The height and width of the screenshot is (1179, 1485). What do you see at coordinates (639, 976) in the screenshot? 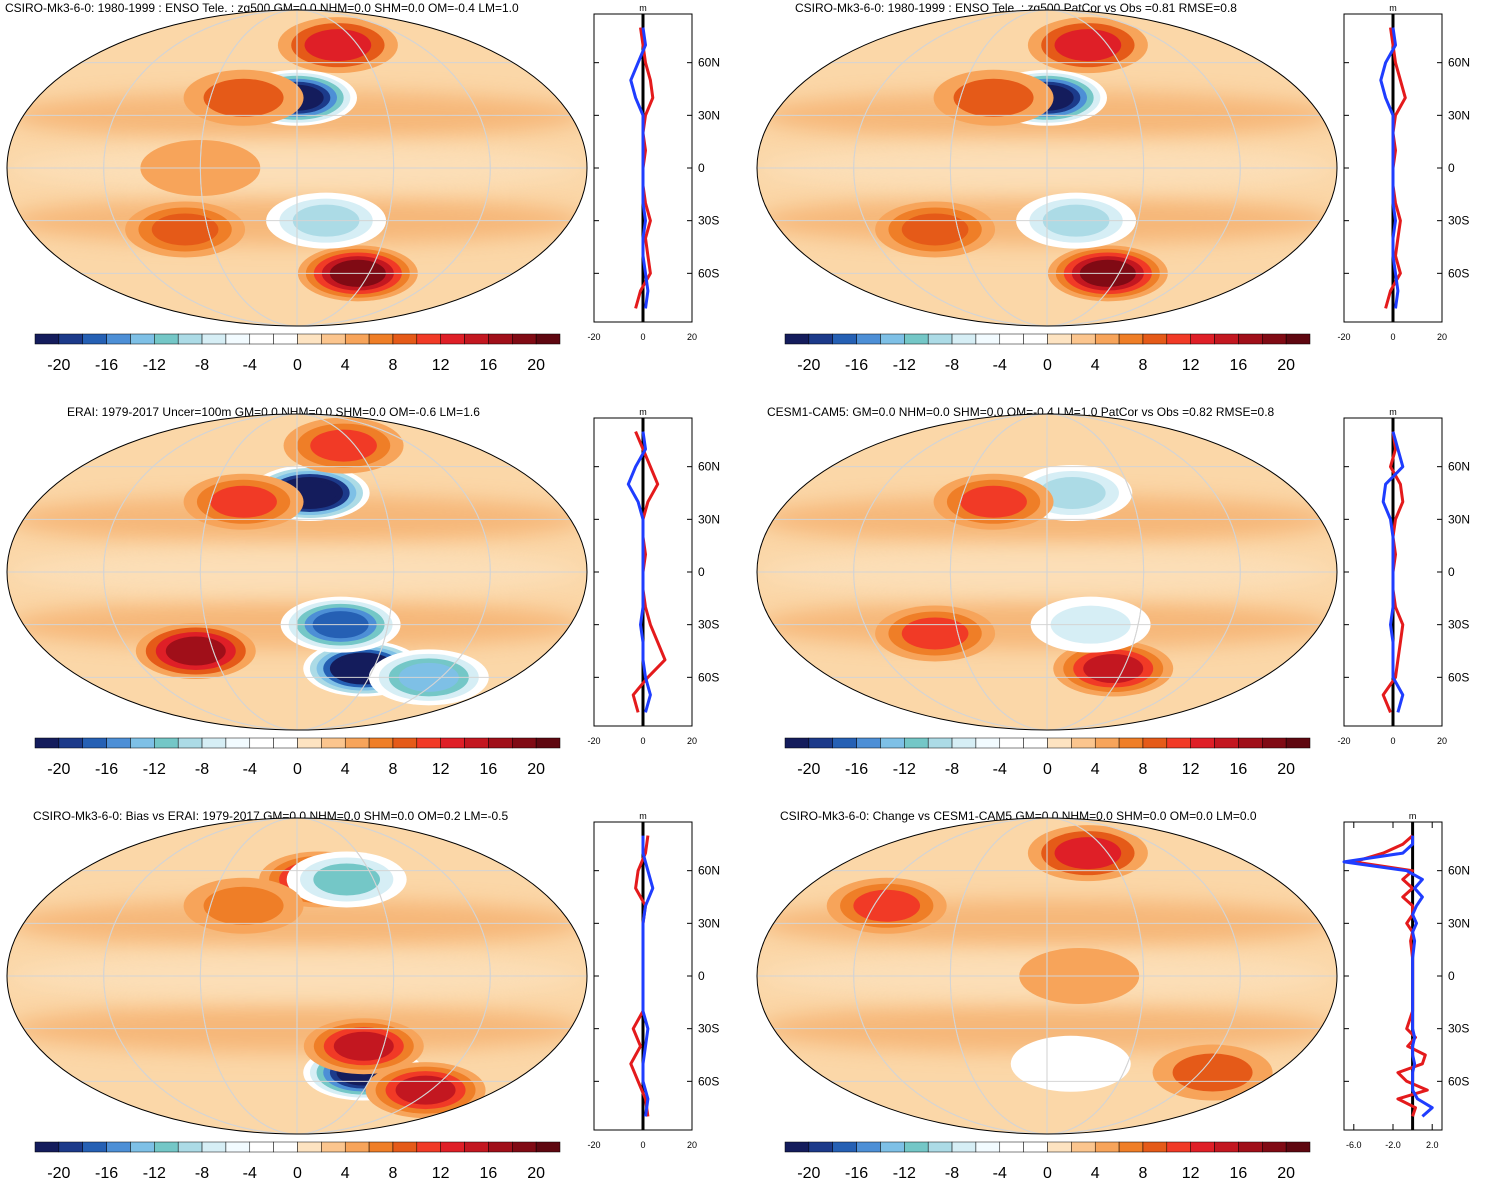
I see `profile-series-model` at bounding box center [639, 976].